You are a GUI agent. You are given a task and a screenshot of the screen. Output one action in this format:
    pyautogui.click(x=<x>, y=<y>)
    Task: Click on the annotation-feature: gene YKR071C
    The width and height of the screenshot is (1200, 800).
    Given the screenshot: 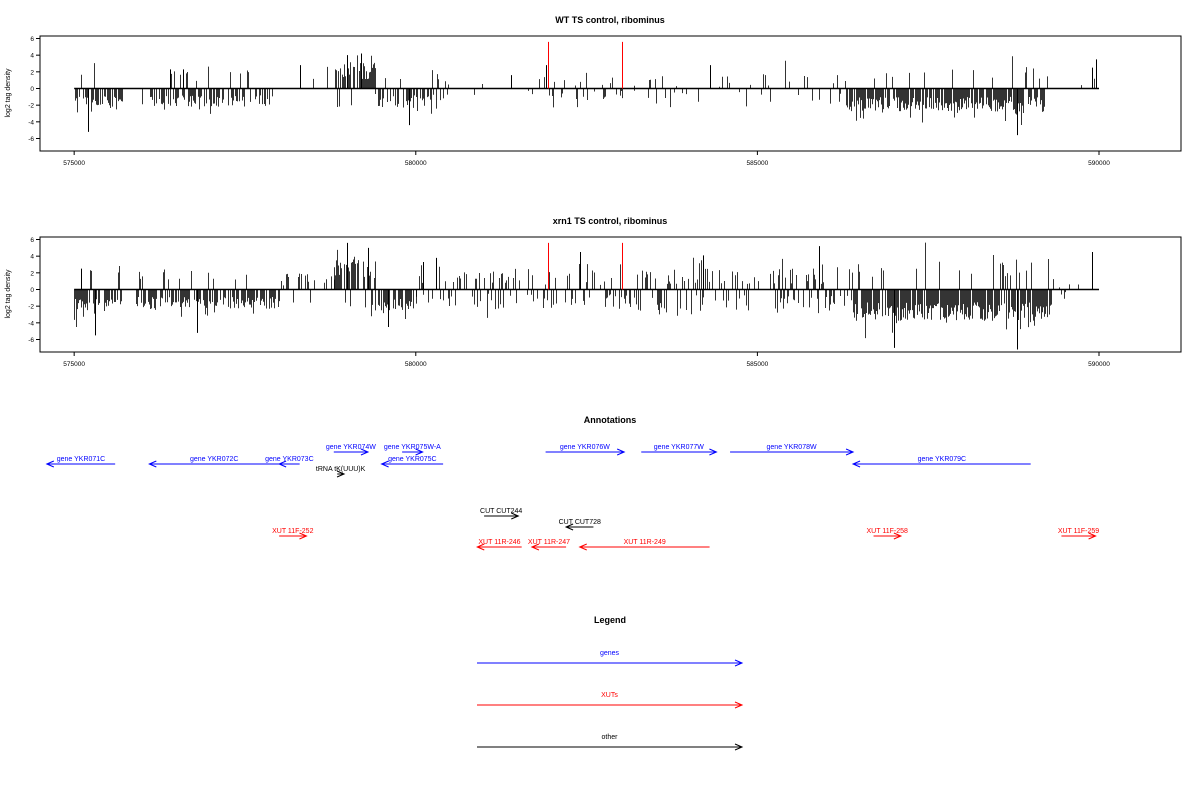 What is the action you would take?
    pyautogui.click(x=80, y=462)
    